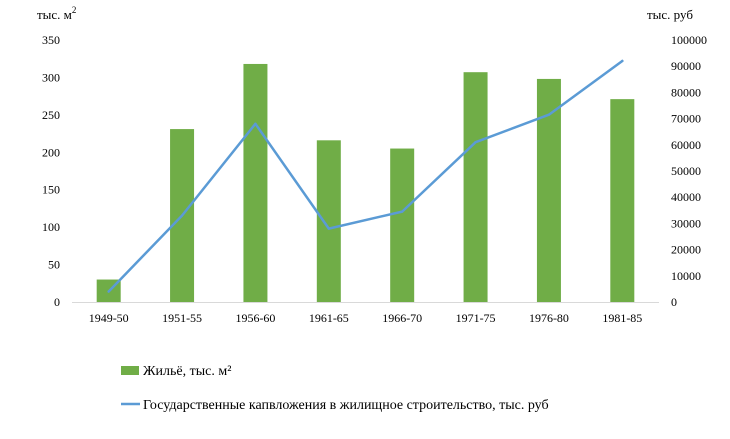  I want to click on y-left-tick-label: 200, so click(51, 152).